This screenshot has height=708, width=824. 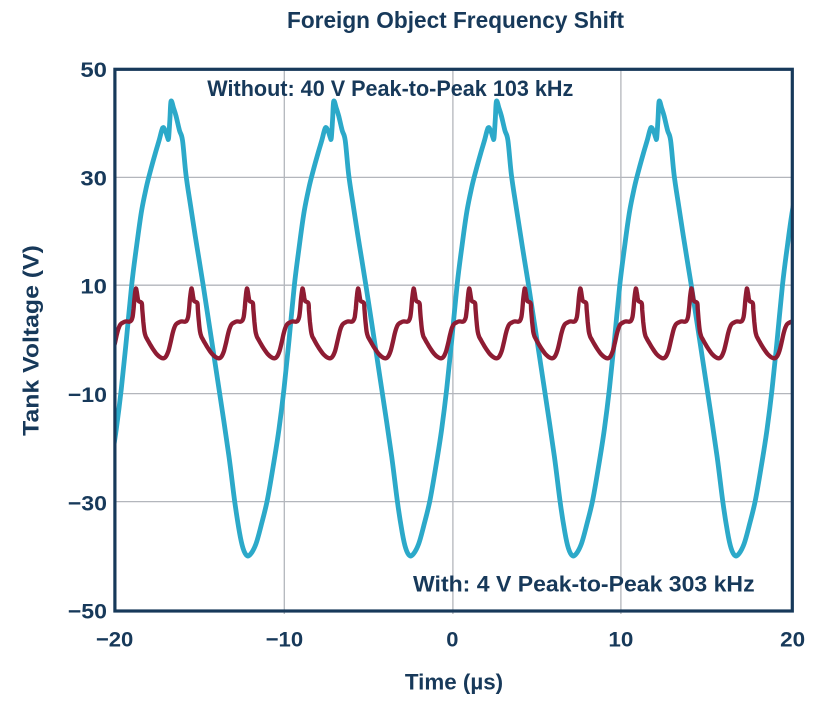 What do you see at coordinates (452, 640) in the screenshot?
I see `svg-text: 0` at bounding box center [452, 640].